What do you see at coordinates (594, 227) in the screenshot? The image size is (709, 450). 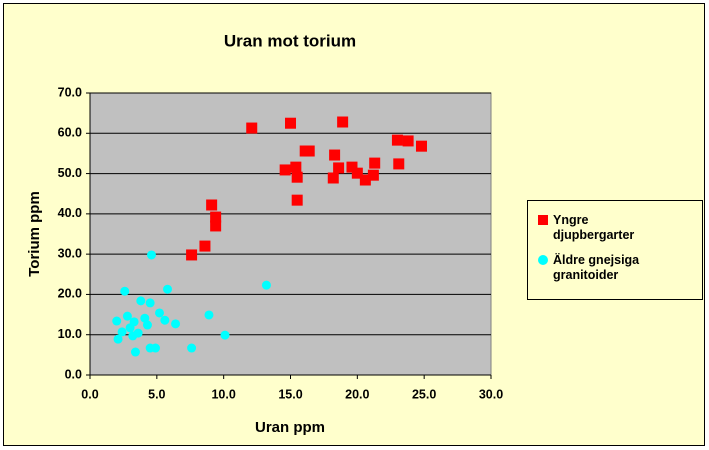 I see `legend-label: Yngre djupbergarter` at bounding box center [594, 227].